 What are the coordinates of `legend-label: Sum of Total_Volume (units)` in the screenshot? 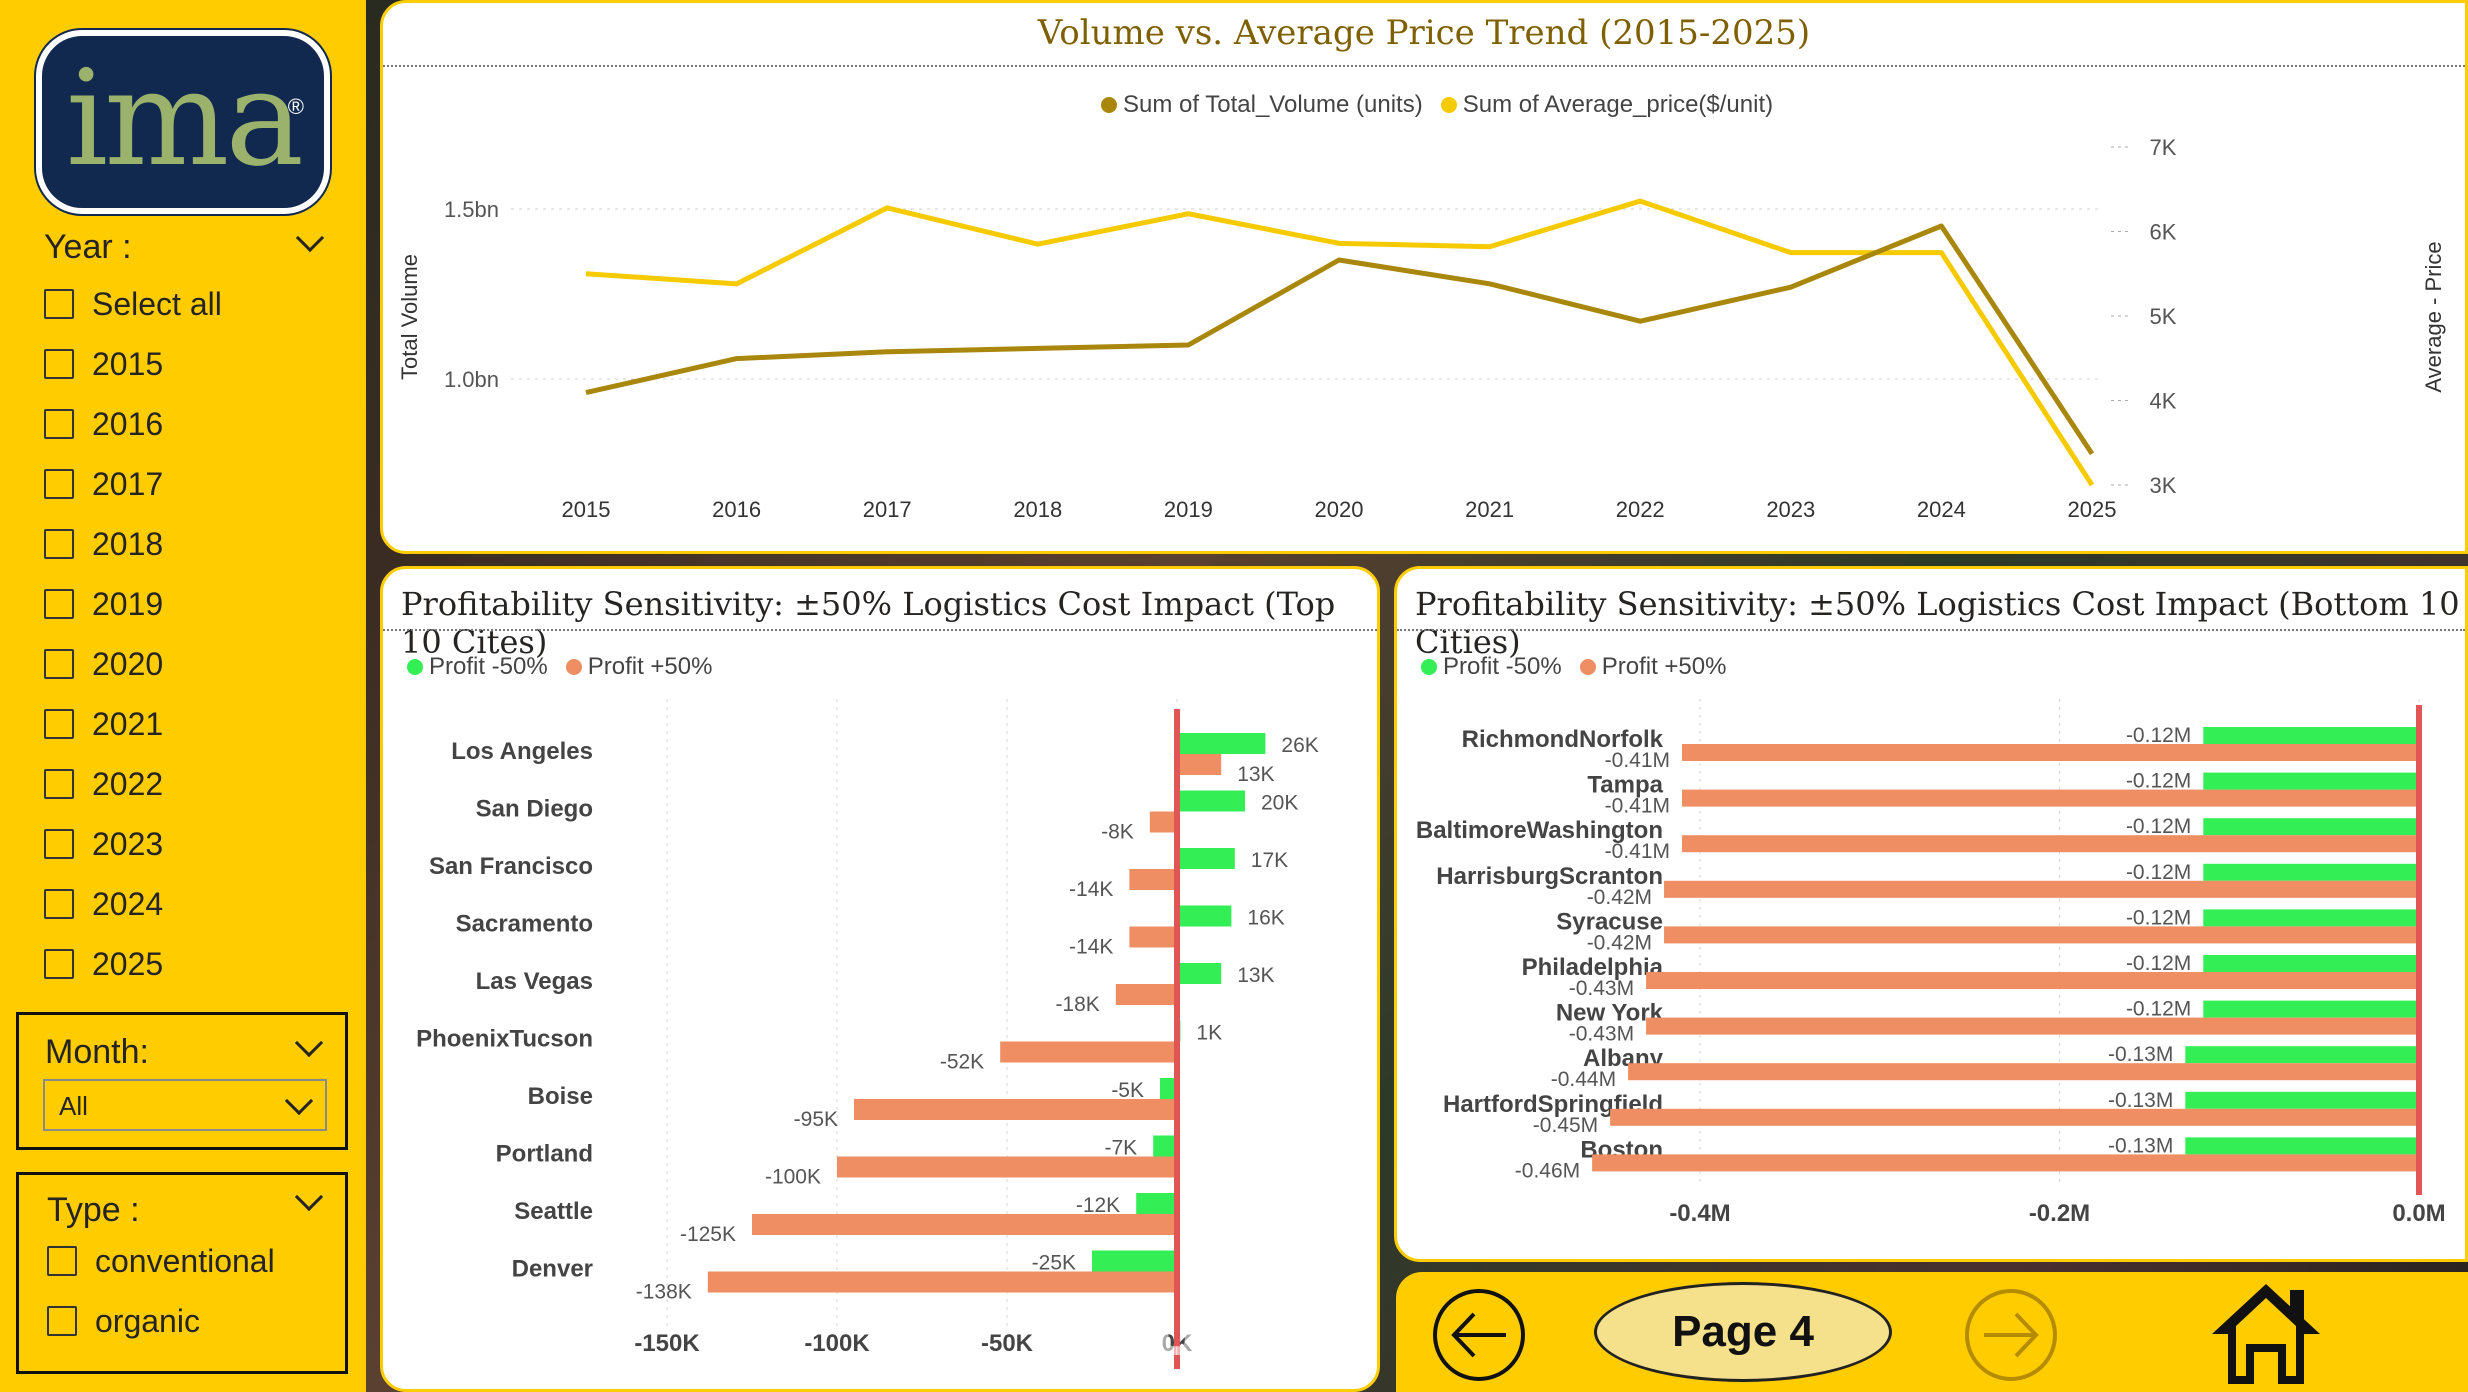 It's located at (1273, 104).